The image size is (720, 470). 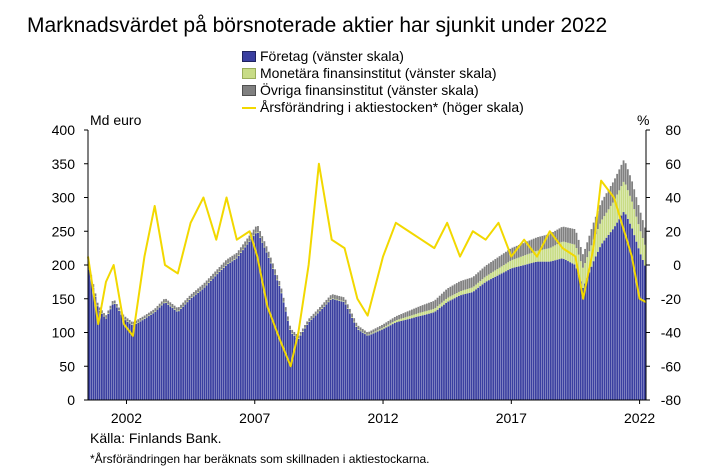 What do you see at coordinates (383, 56) in the screenshot?
I see `legend-item-foretag: Företag (vänster skala)` at bounding box center [383, 56].